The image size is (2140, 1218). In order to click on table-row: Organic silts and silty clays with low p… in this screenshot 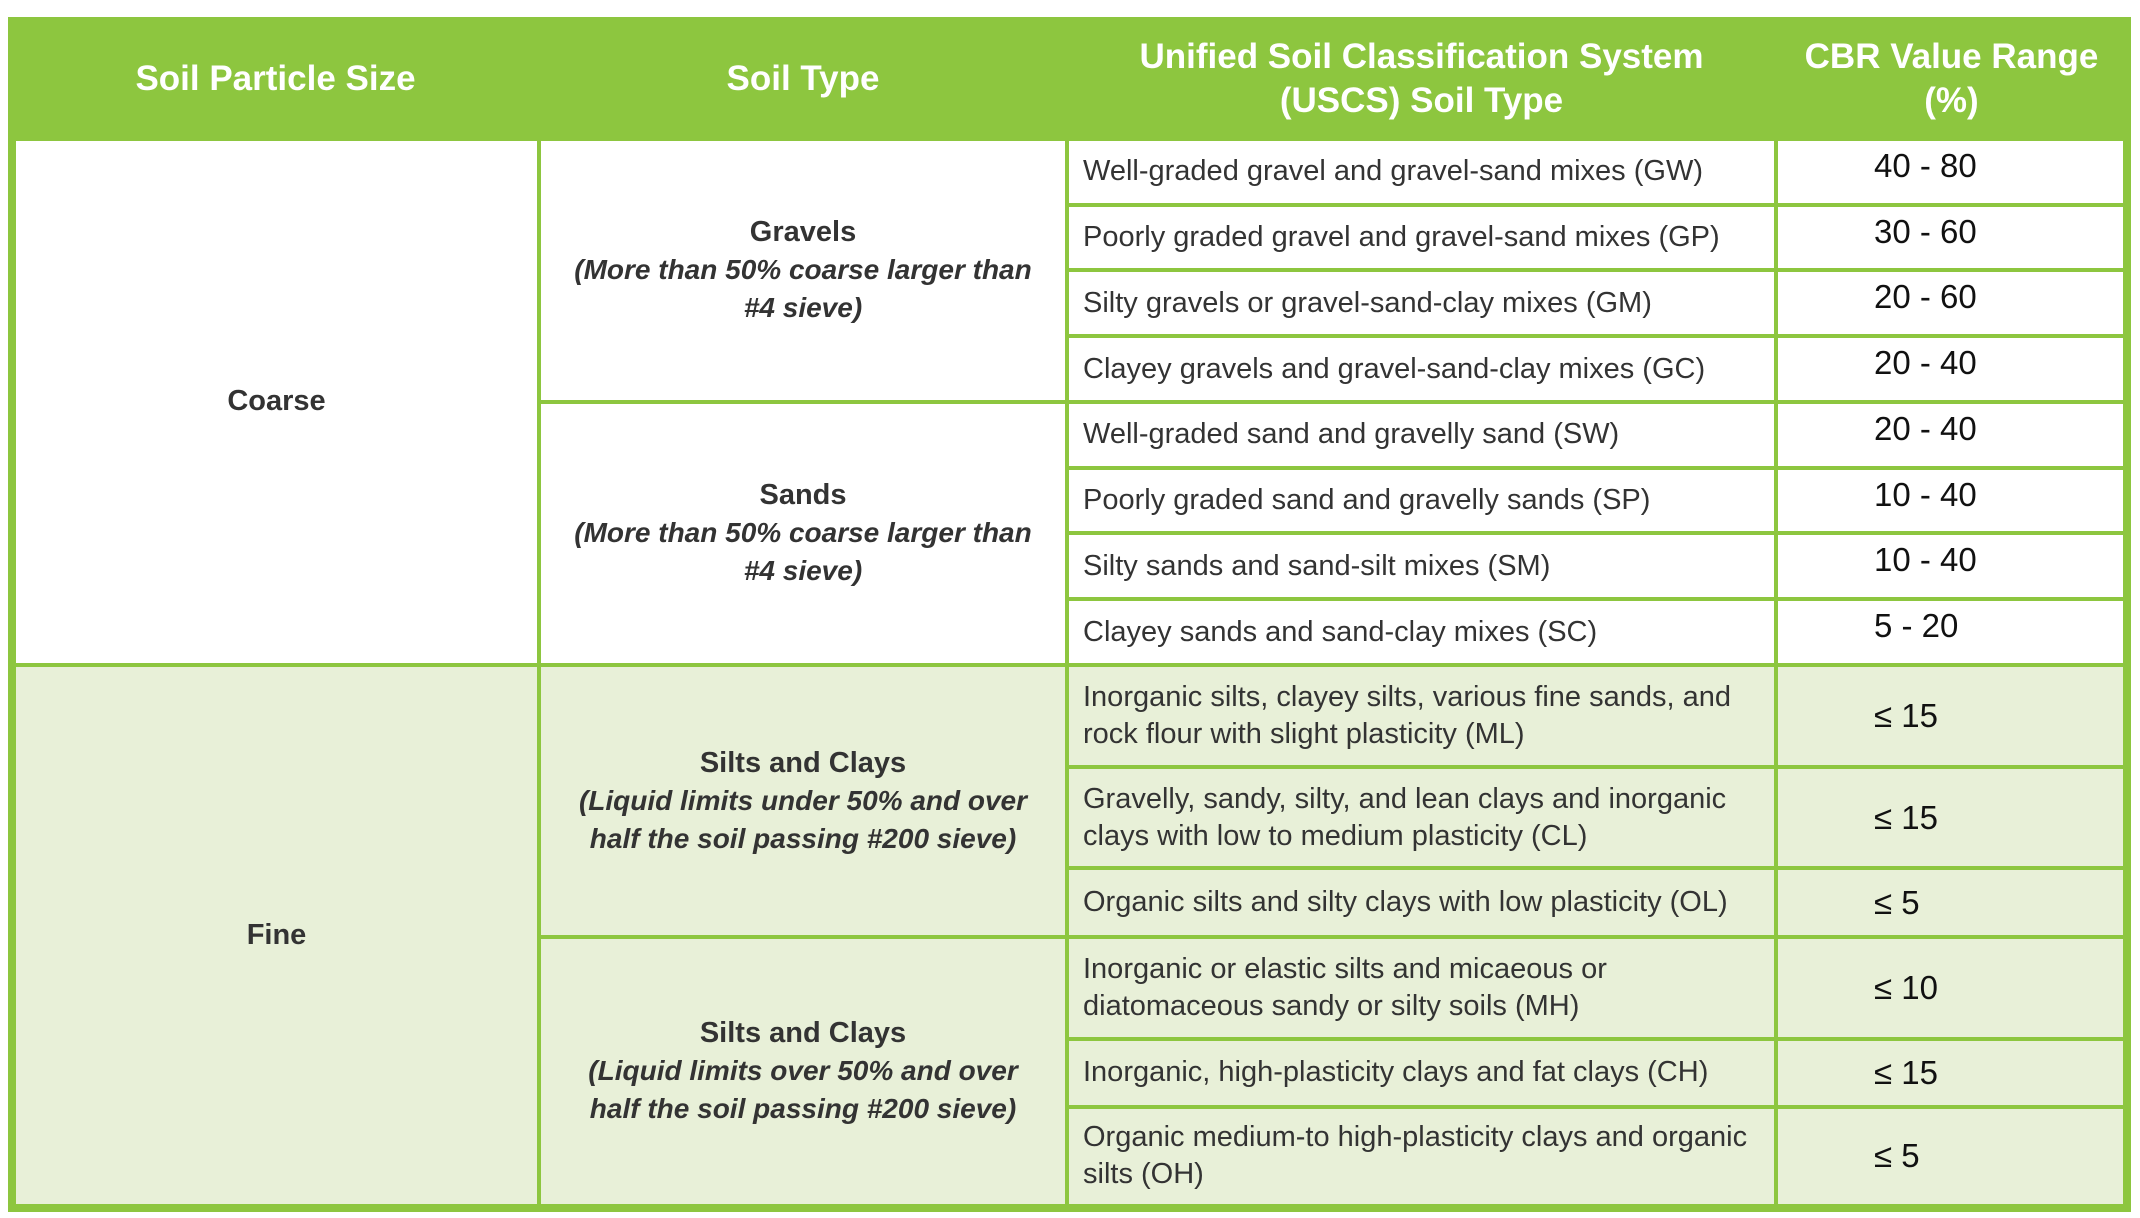, I will do `click(1070, 902)`.